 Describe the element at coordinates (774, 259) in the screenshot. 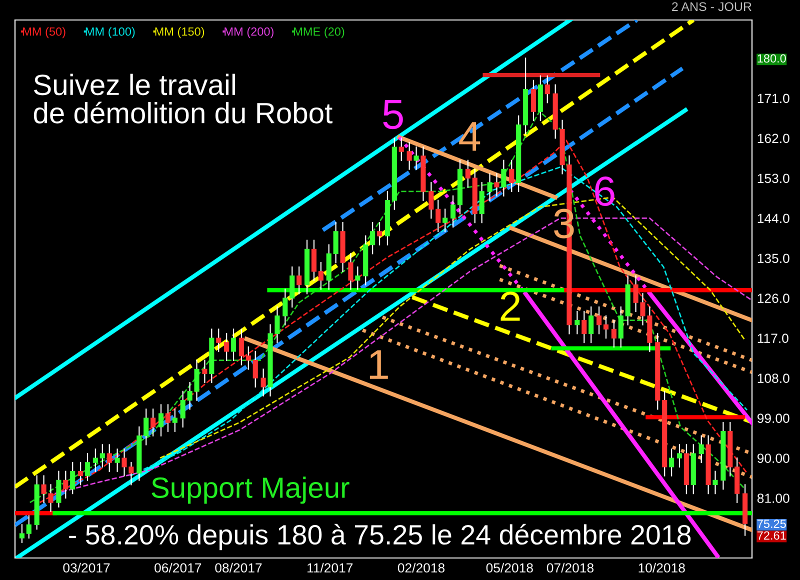

I see `y-tick-label: 135.0` at that location.